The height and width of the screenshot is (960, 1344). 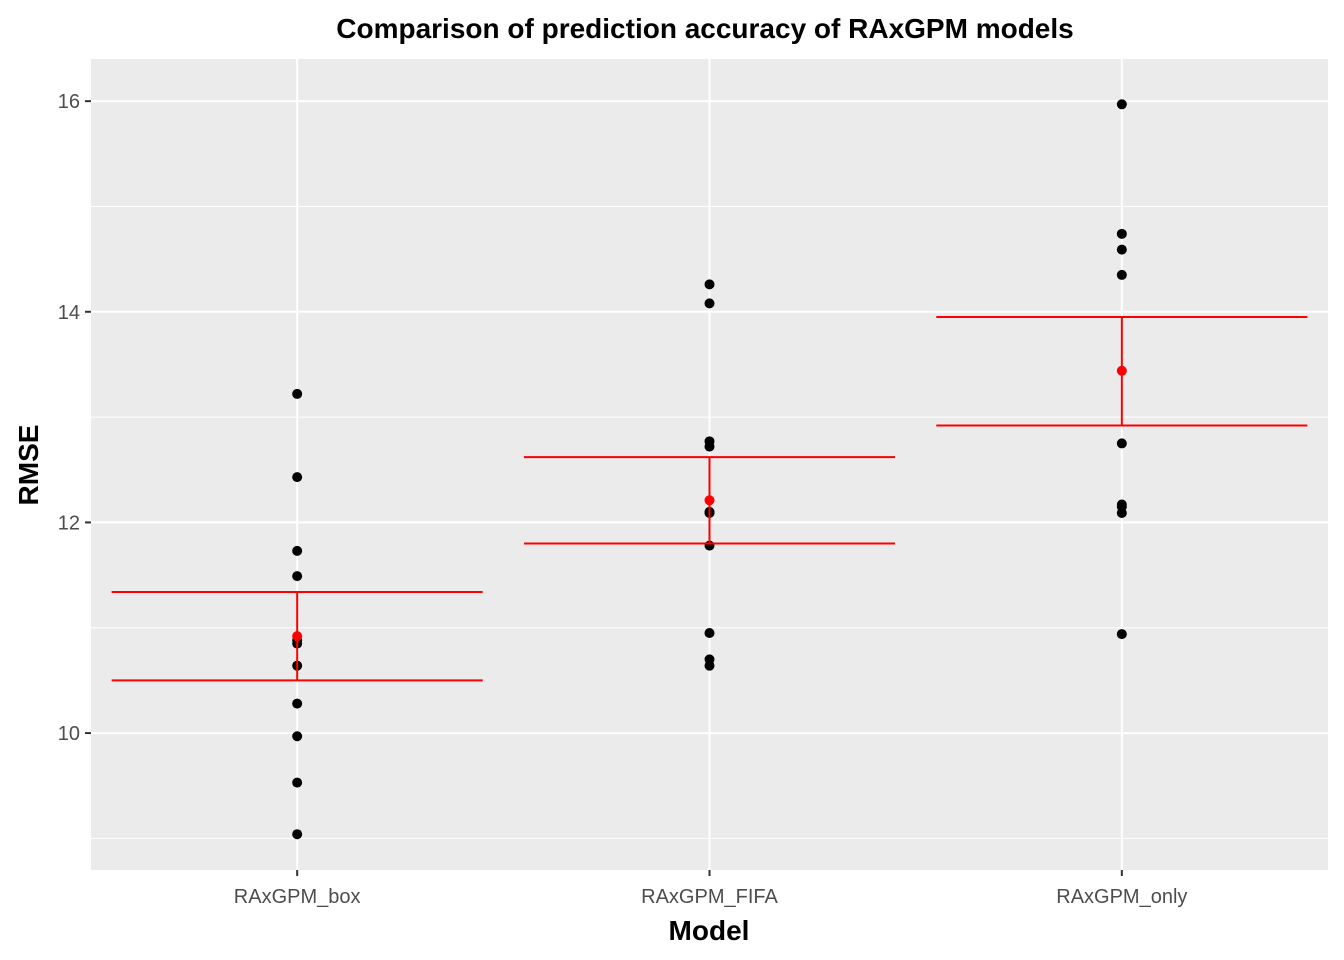 I want to click on y-axis-title: RMSE, so click(x=28, y=465).